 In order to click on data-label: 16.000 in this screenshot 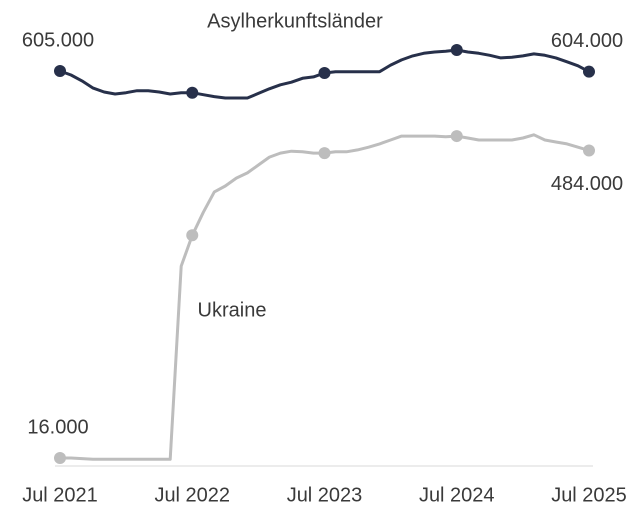, I will do `click(57, 427)`.